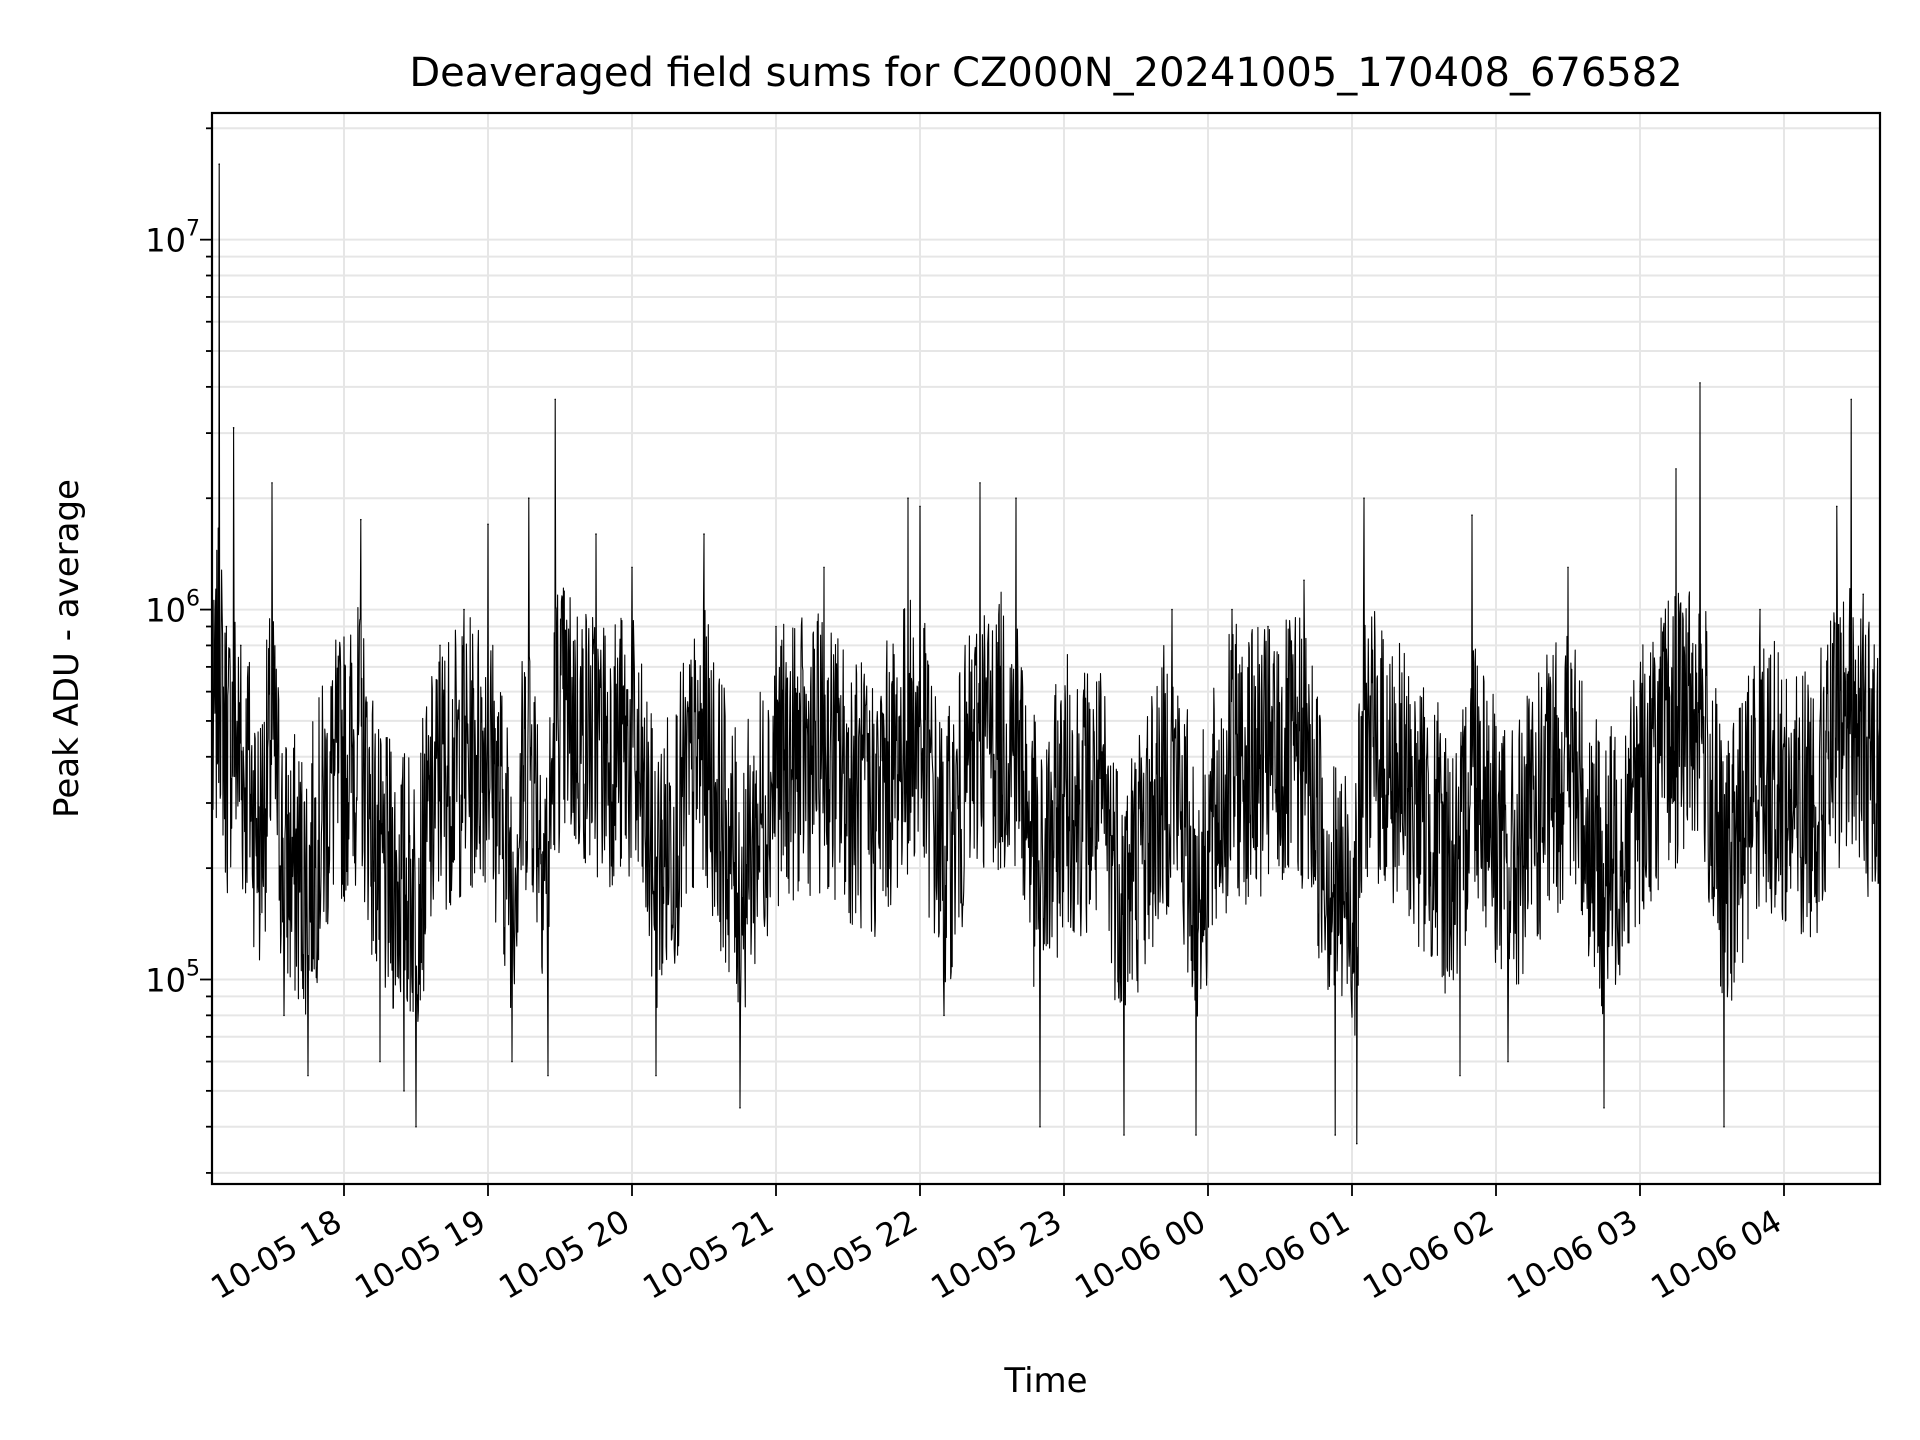 The width and height of the screenshot is (1920, 1440). Describe the element at coordinates (172, 238) in the screenshot. I see `y-tick-label: 10⁷` at that location.